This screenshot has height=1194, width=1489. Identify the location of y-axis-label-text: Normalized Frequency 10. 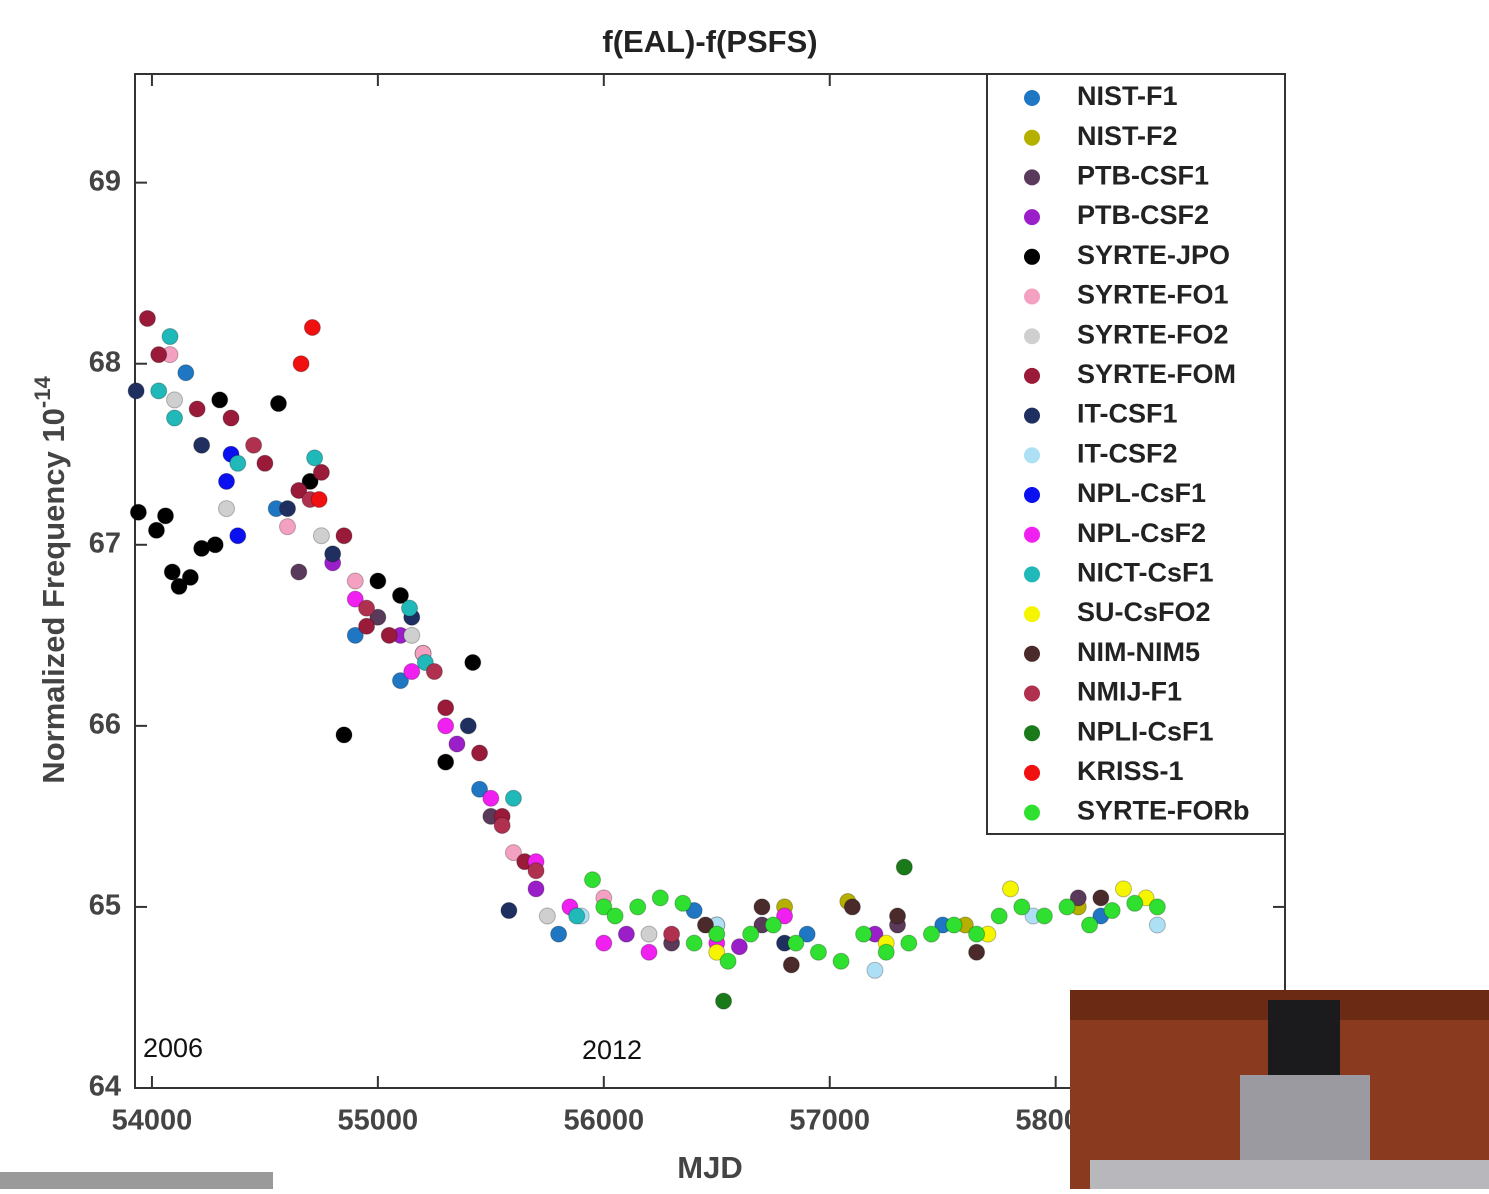
(53, 596).